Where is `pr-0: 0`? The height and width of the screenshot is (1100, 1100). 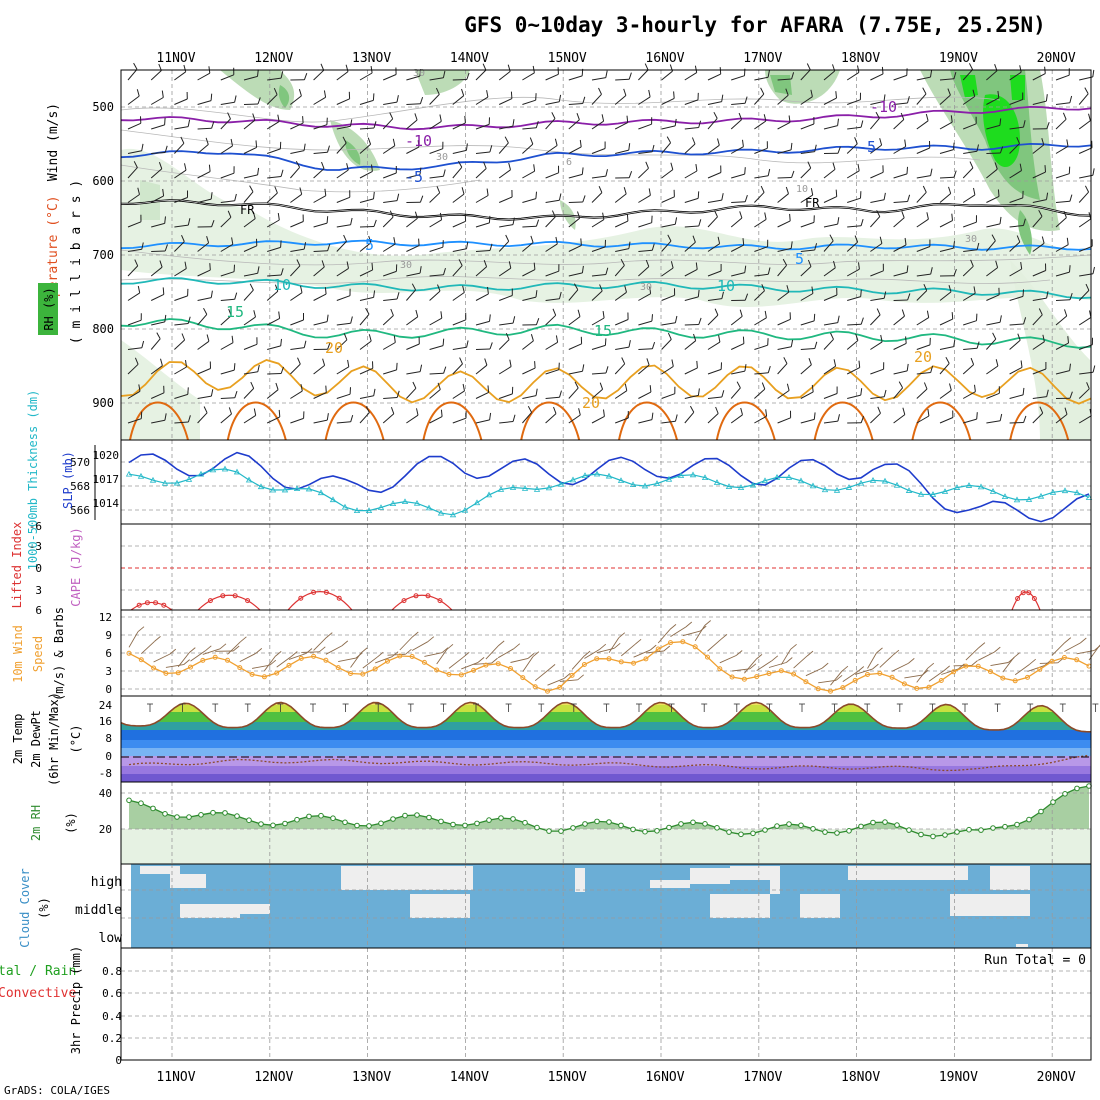 pr-0: 0 is located at coordinates (118, 1060).